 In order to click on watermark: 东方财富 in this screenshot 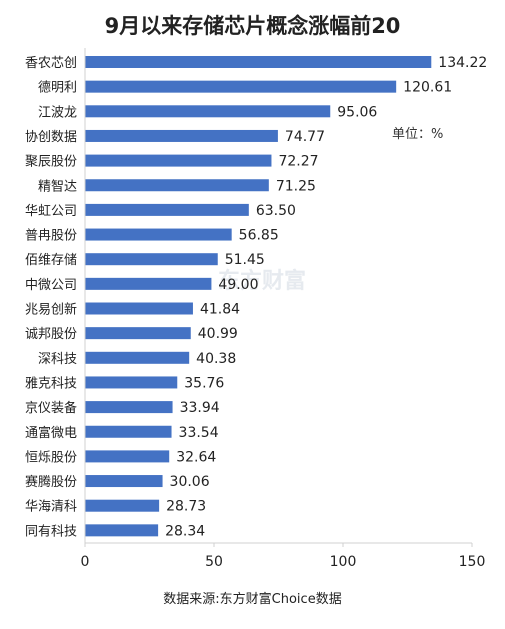, I will do `click(262, 281)`.